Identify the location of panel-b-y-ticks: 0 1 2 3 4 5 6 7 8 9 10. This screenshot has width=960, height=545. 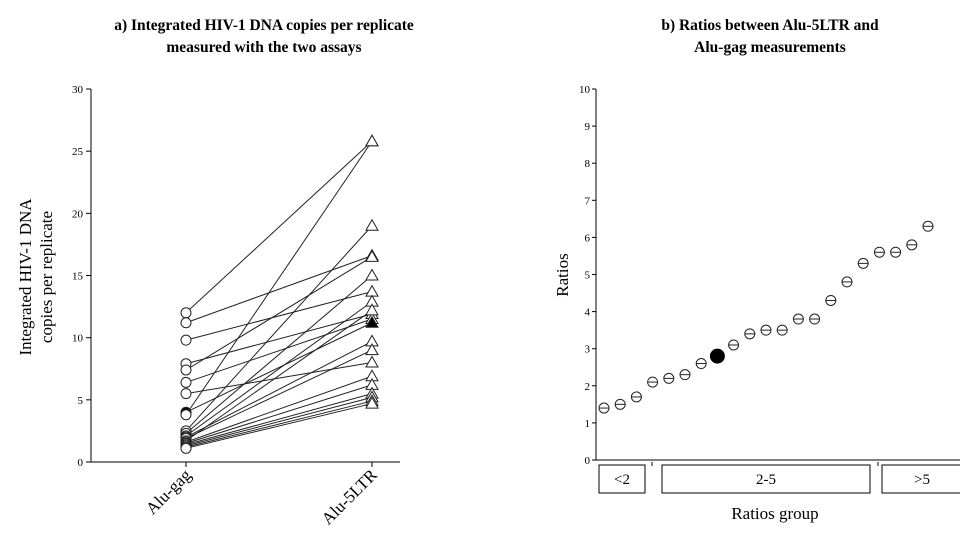
(587, 275).